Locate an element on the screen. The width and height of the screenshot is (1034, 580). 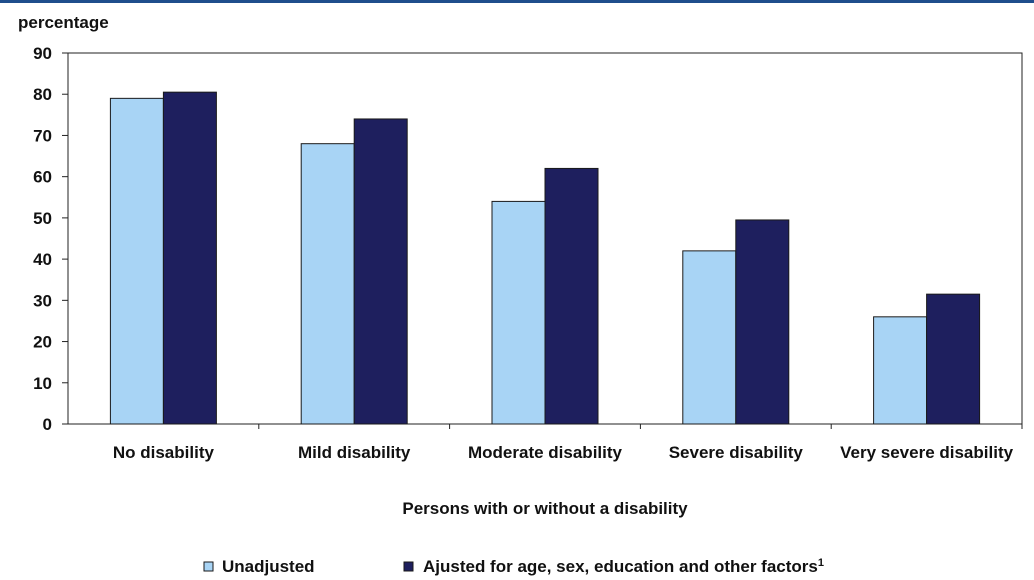
y-tick-label: 60 is located at coordinates (42, 177).